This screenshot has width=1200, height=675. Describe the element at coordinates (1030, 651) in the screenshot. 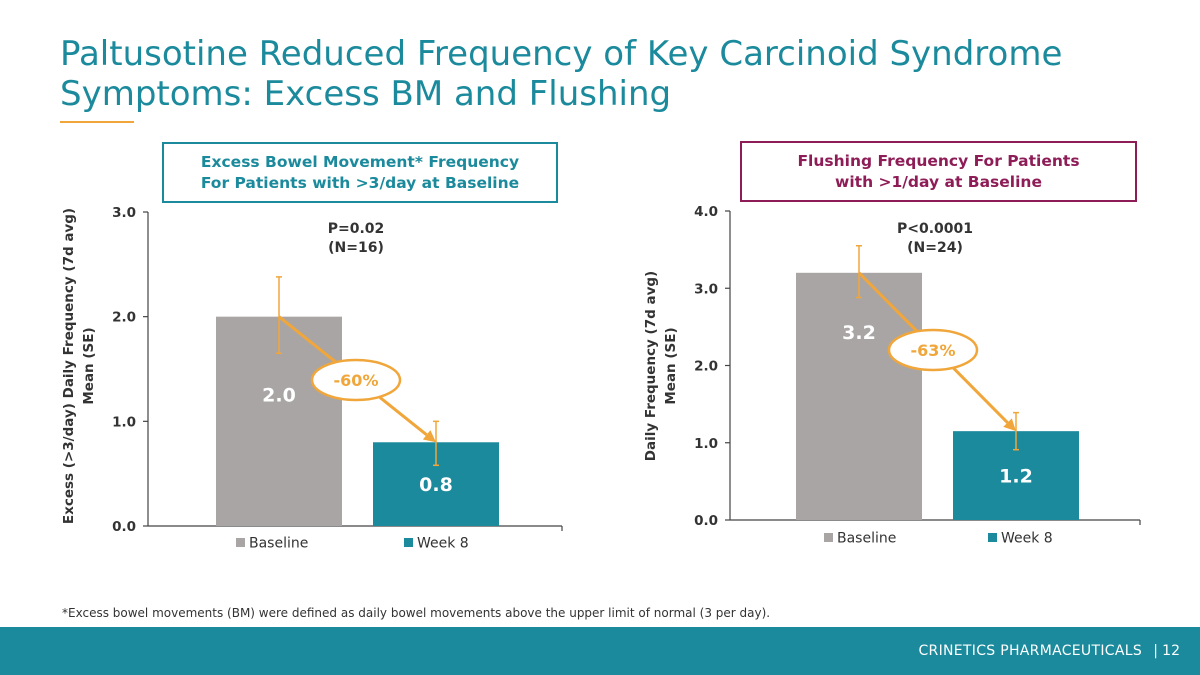

I see `footer-company-name: CRINETICS PHARMACEUTICALS` at that location.